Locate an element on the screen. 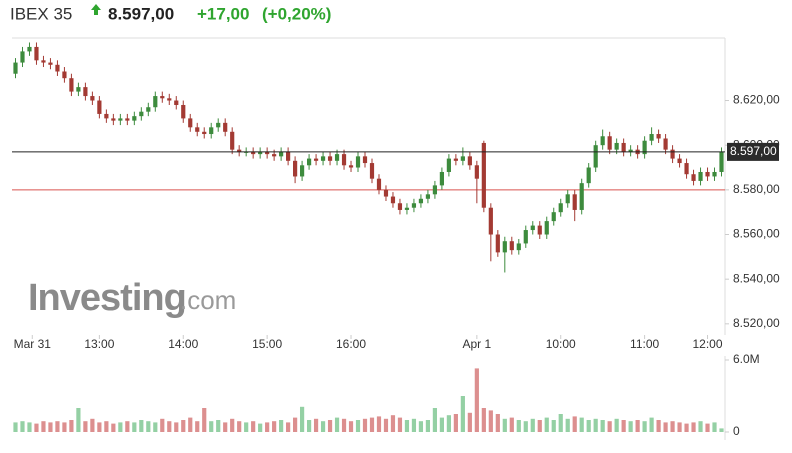  last-price-label: 8.597,00 is located at coordinates (753, 151).